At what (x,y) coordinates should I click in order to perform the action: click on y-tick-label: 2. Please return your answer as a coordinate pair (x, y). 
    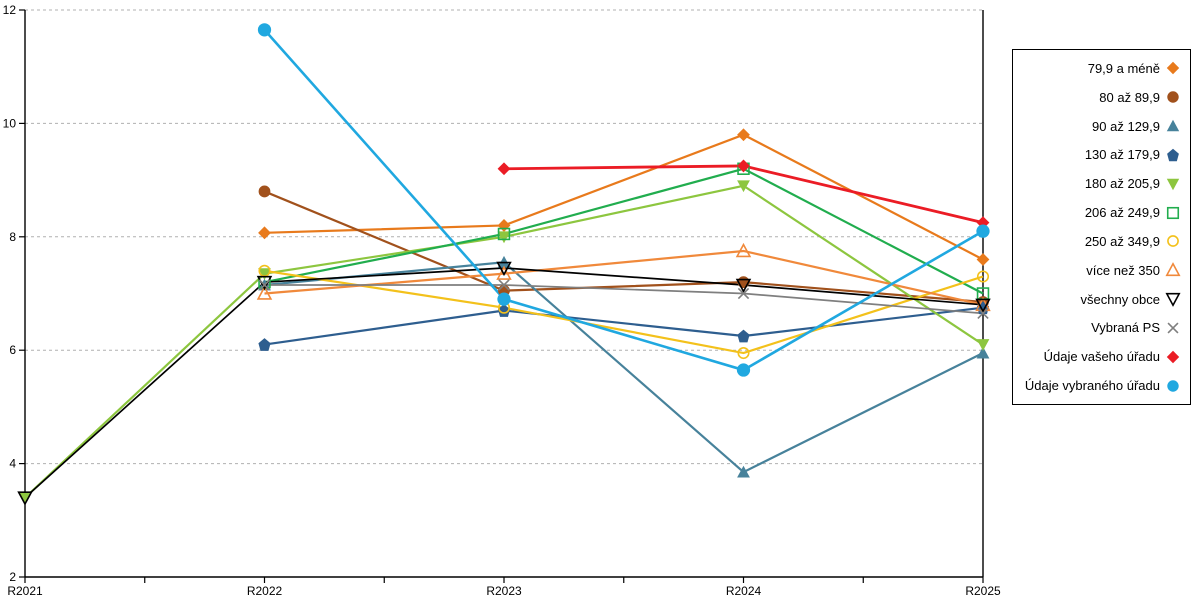
    Looking at the image, I should click on (12, 577).